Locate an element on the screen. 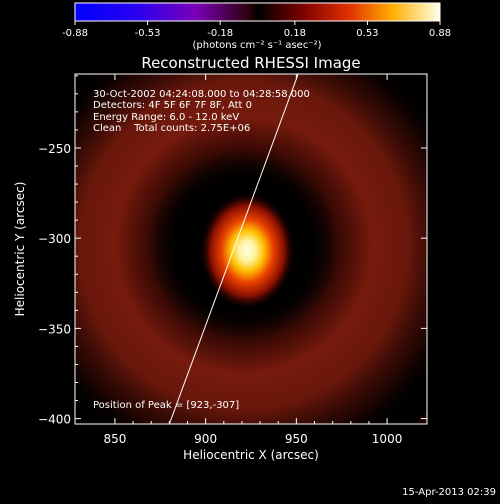 This screenshot has width=500, height=504. y-tick-label: −300 is located at coordinates (54, 239).